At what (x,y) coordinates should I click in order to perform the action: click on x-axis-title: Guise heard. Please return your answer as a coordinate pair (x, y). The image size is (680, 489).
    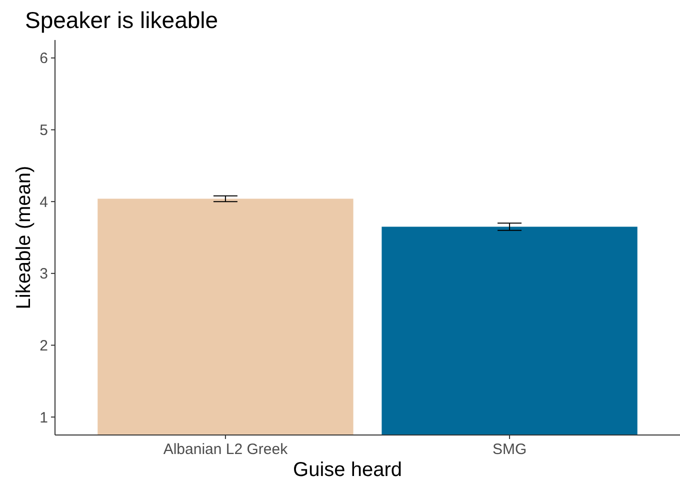
    Looking at the image, I should click on (347, 470).